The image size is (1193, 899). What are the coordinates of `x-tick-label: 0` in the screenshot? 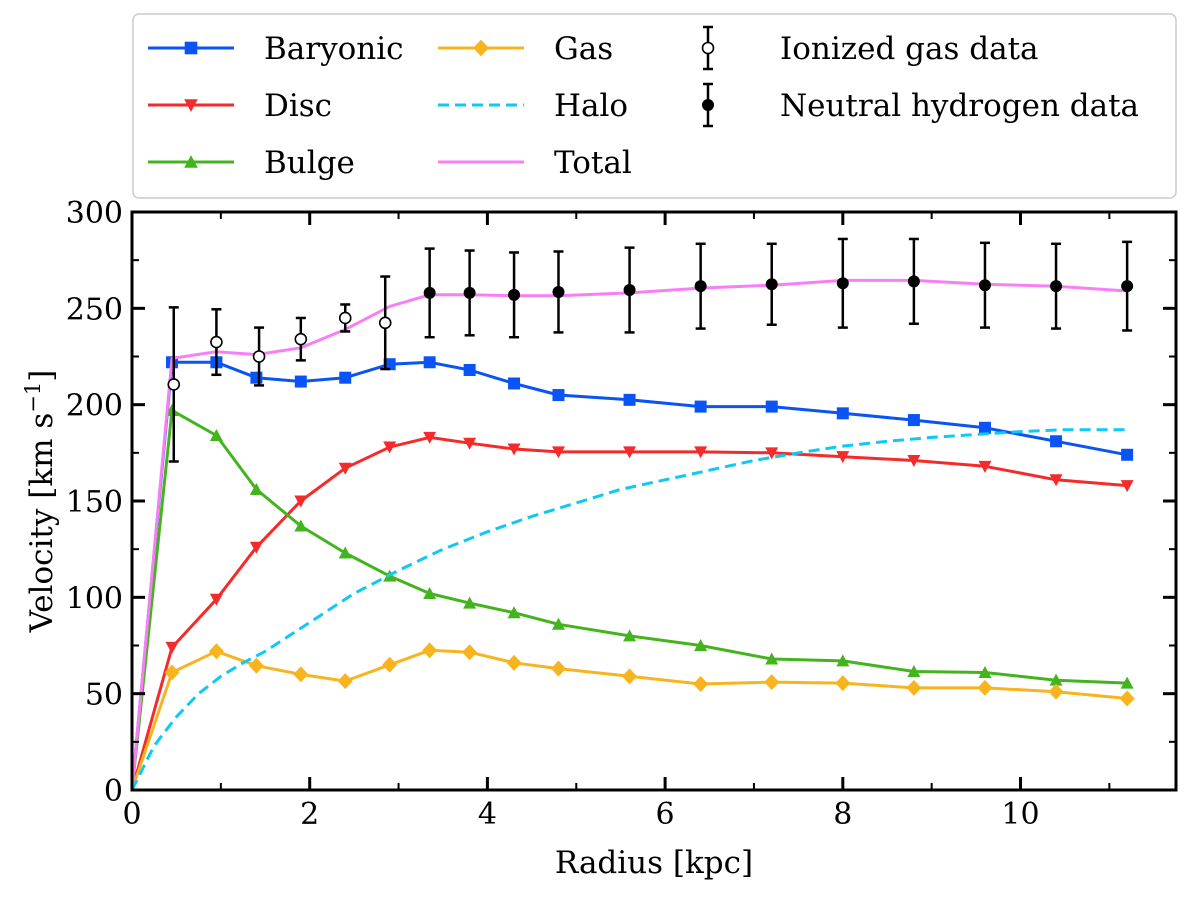 It's located at (131, 814).